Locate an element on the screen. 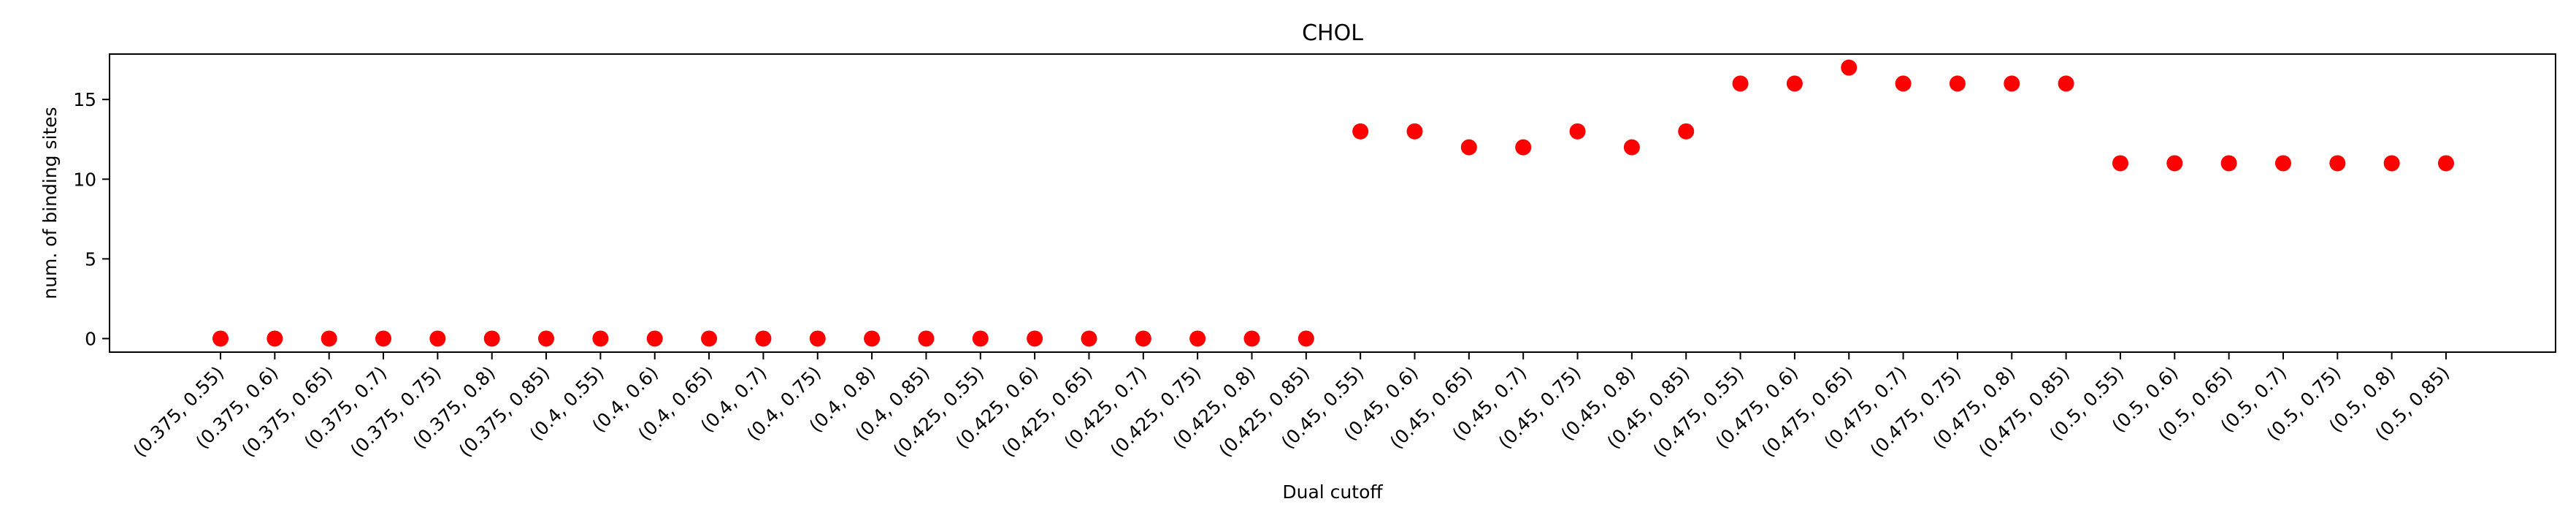 The image size is (2576, 526). chart-title: CHOL is located at coordinates (1332, 33).